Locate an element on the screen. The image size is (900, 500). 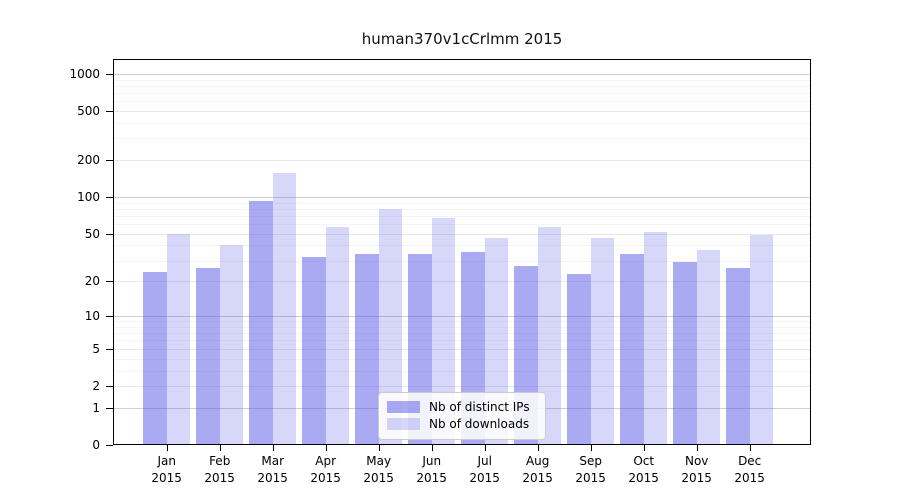
x-tick-label: Oct 2015 is located at coordinates (643, 469).